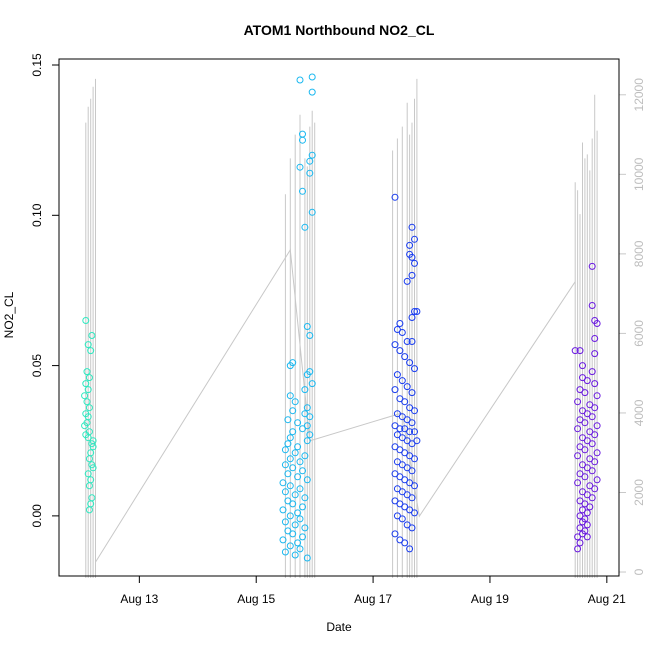  I want to click on x-tick-label-4: Aug 21, so click(607, 599).